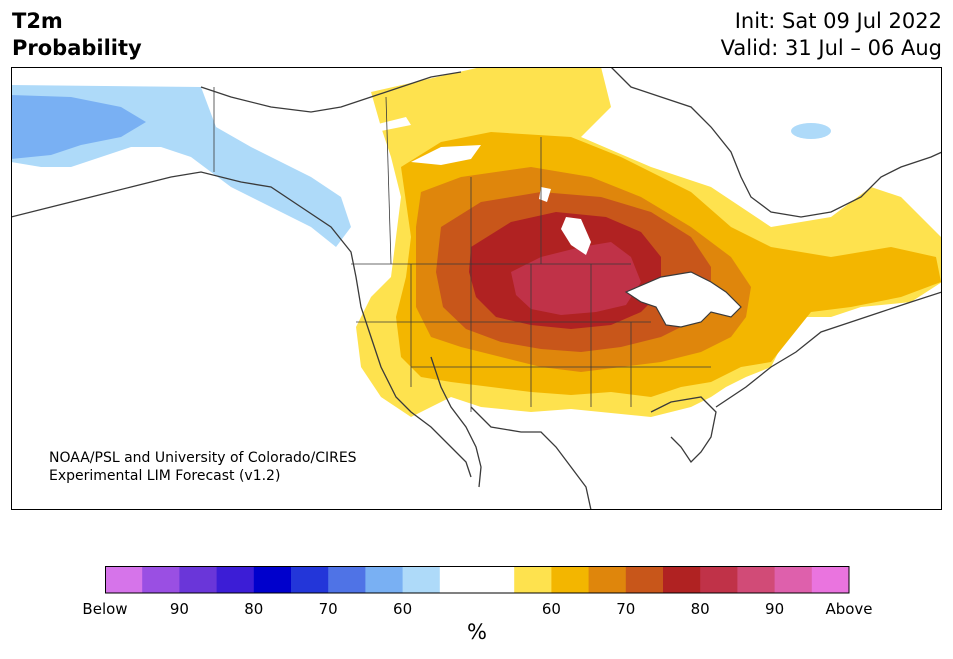 This screenshot has width=953, height=659. Describe the element at coordinates (831, 48) in the screenshot. I see `valid-date: Valid: 31 Jul – 06 Aug` at that location.